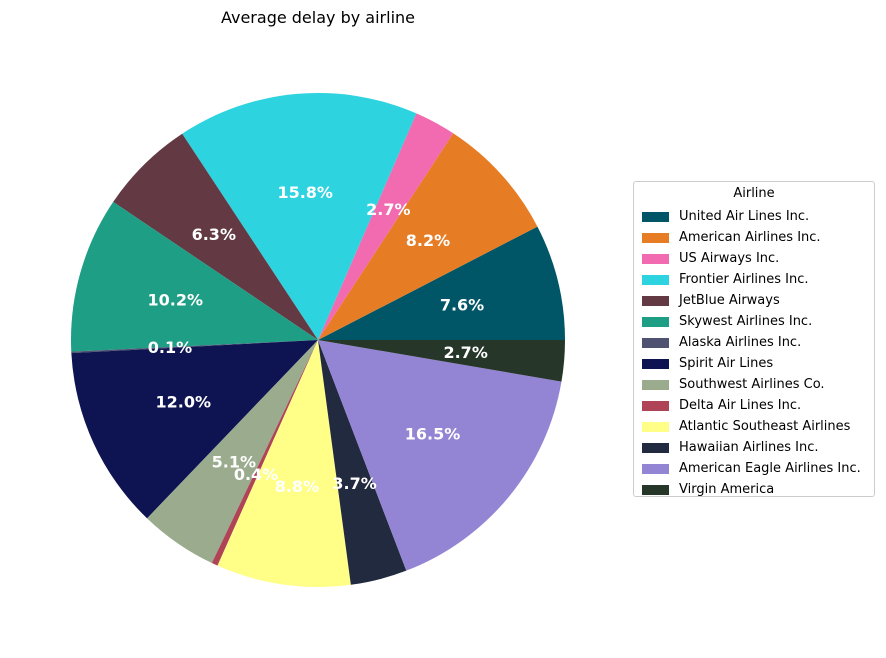  I want to click on legend-item: Delta Air Lines Inc., so click(754, 405).